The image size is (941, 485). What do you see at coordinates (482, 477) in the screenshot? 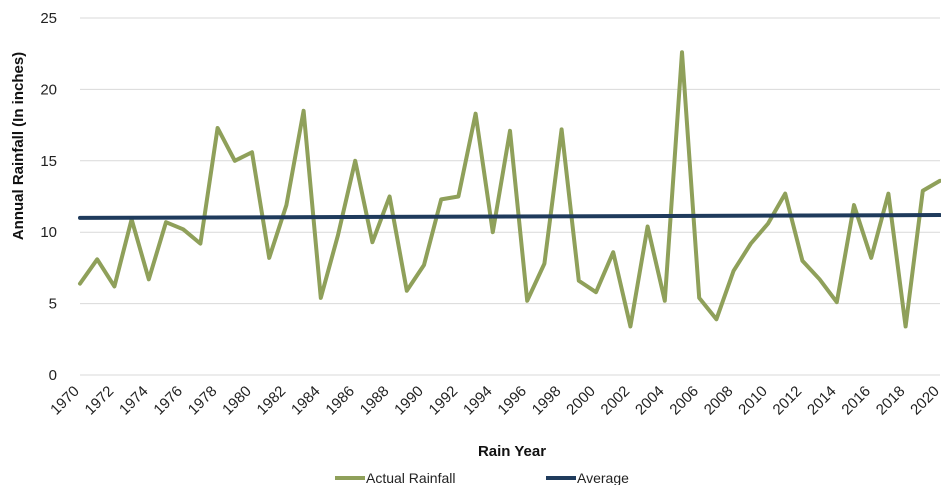
I see `legend: Actual Rainfall Average` at bounding box center [482, 477].